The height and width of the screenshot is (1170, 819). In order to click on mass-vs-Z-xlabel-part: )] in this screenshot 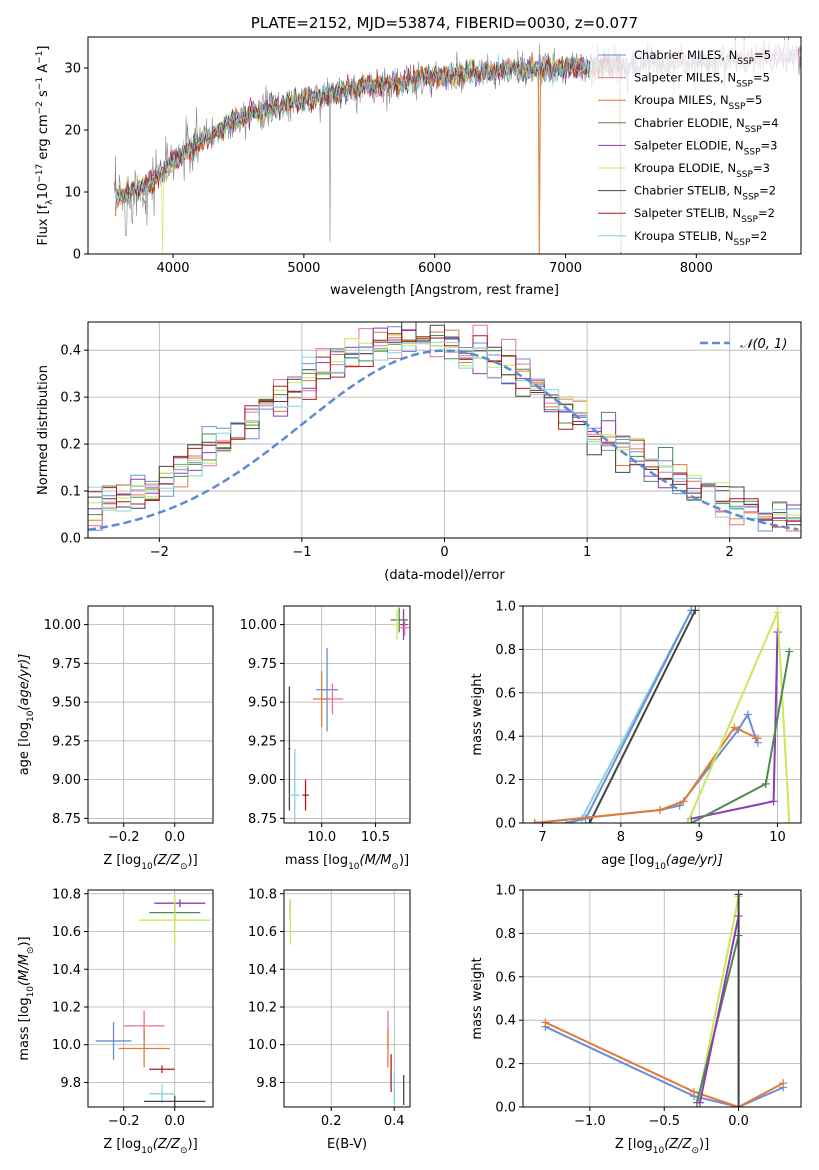, I will do `click(193, 1144)`.